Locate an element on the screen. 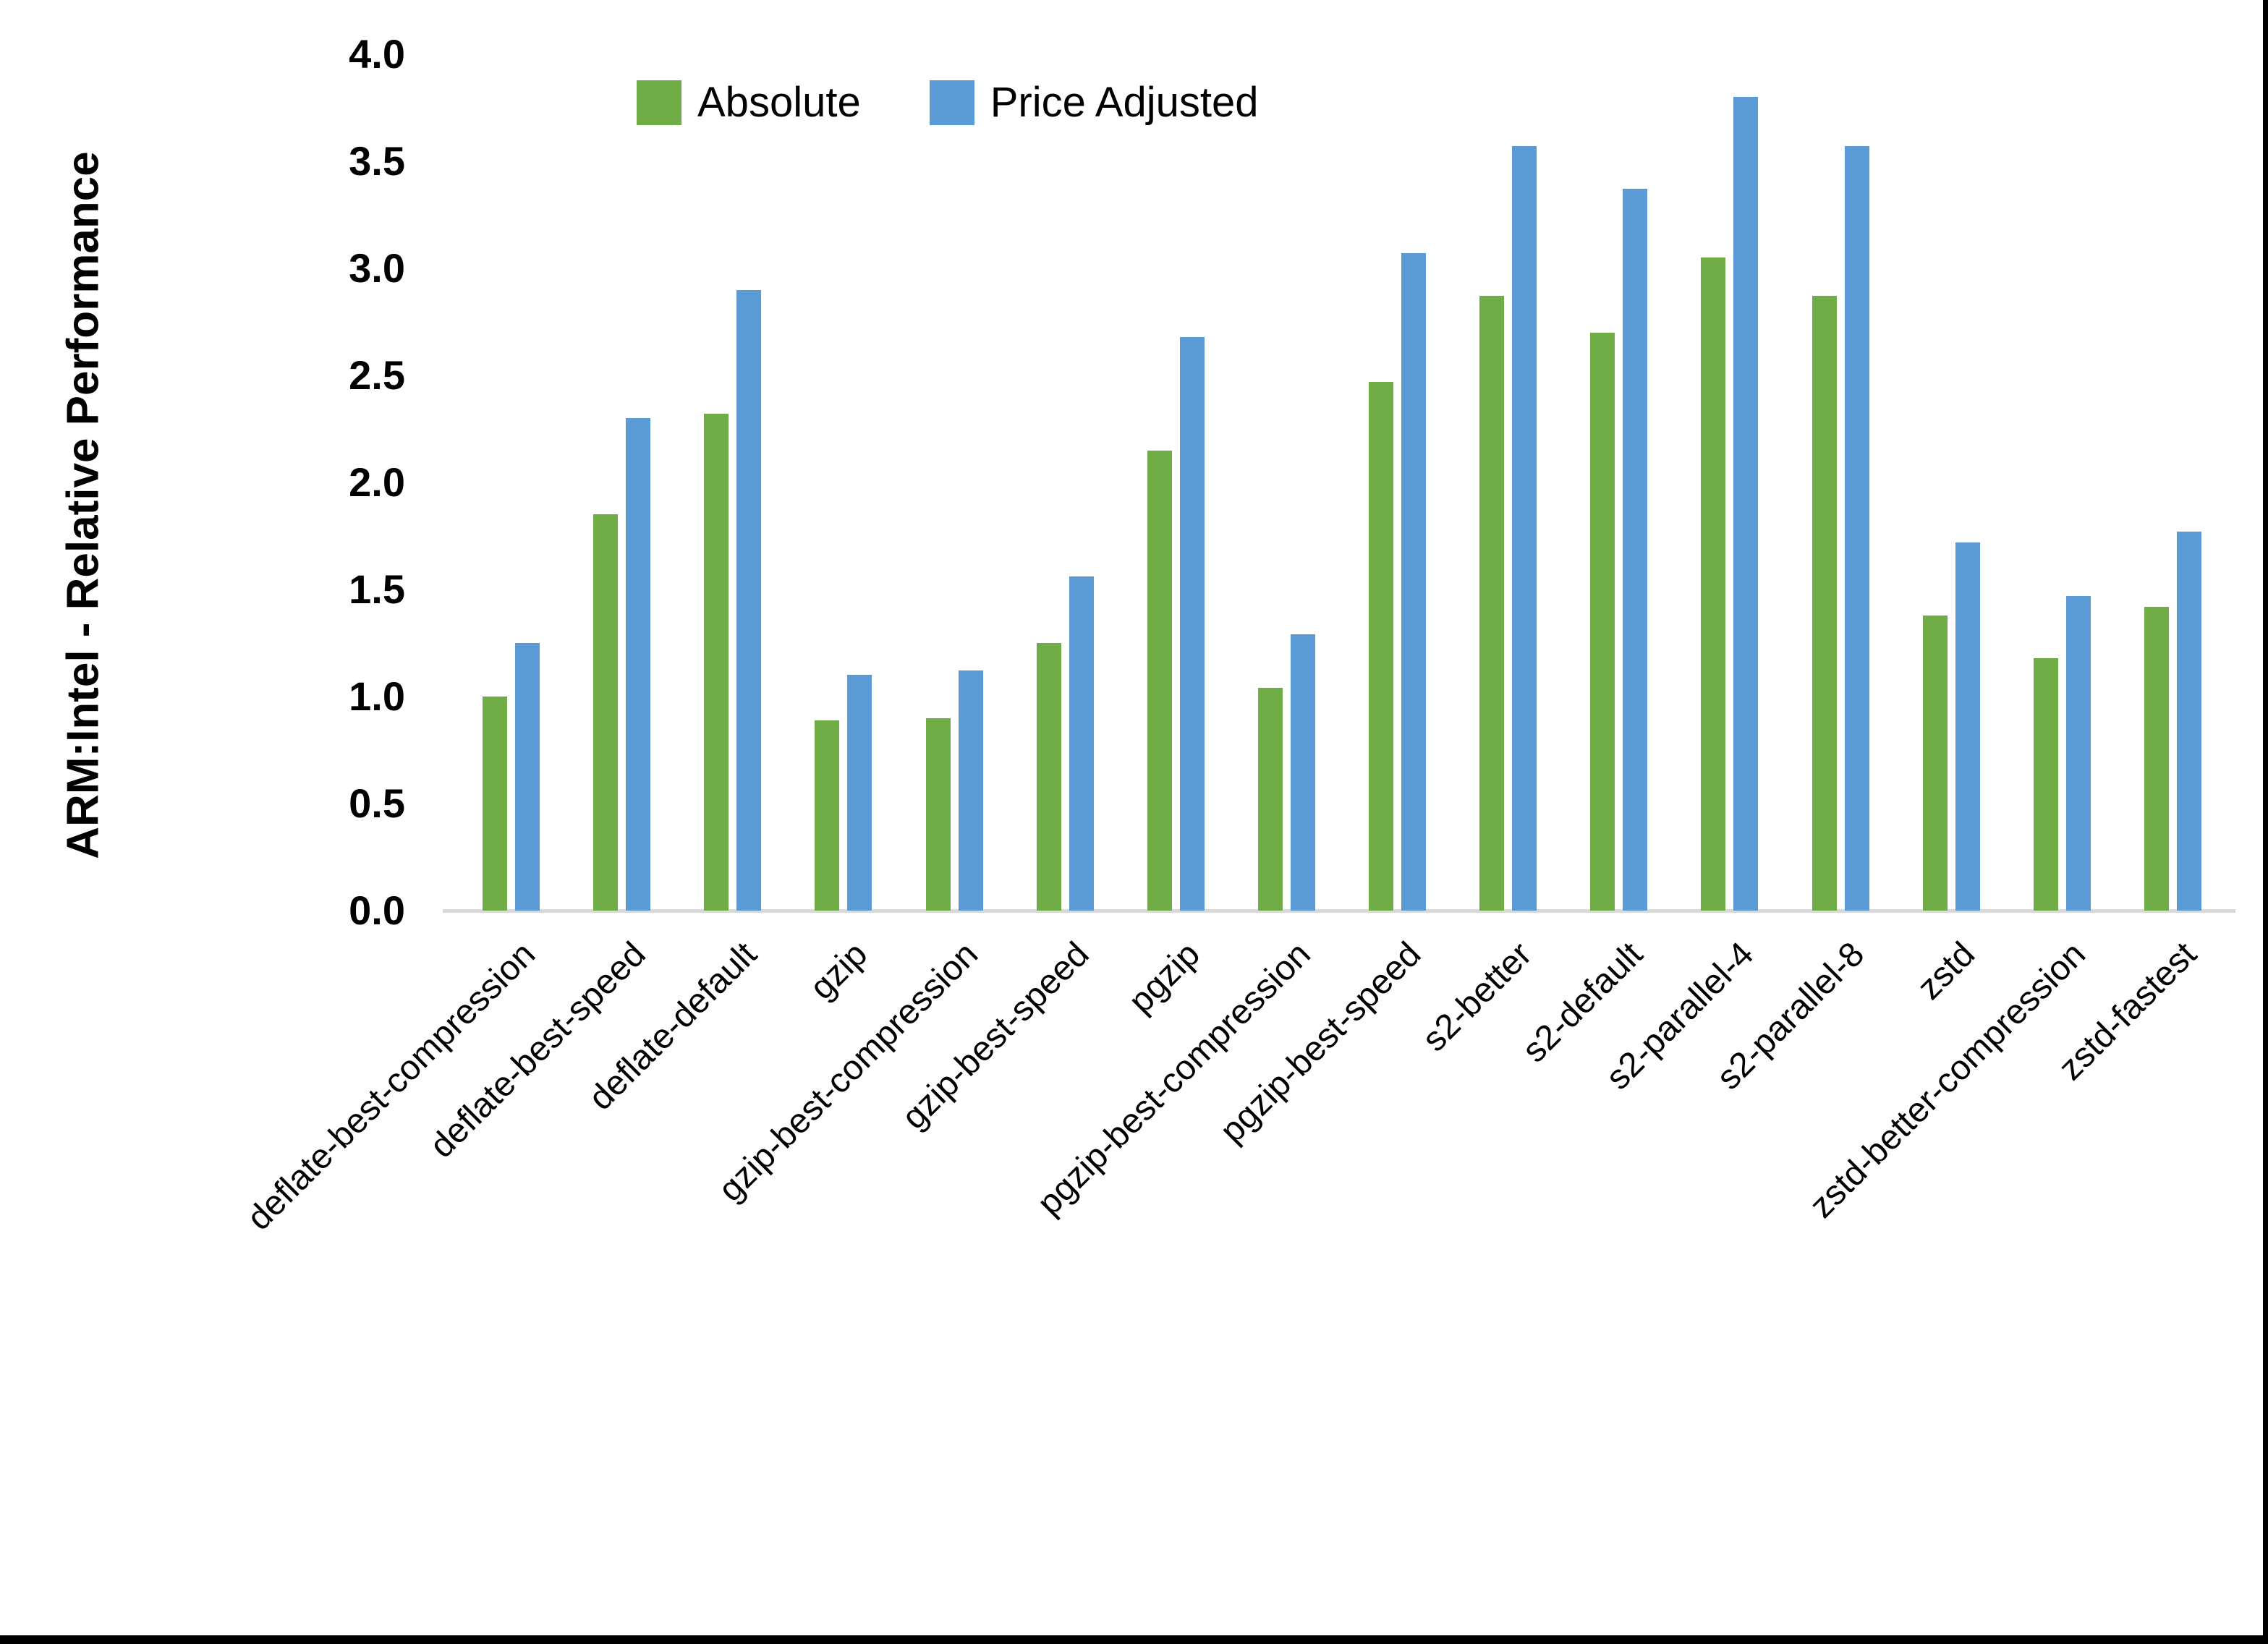 The width and height of the screenshot is (2268, 1644). bar-price-adjusted-gzip-best-speed is located at coordinates (1081, 743).